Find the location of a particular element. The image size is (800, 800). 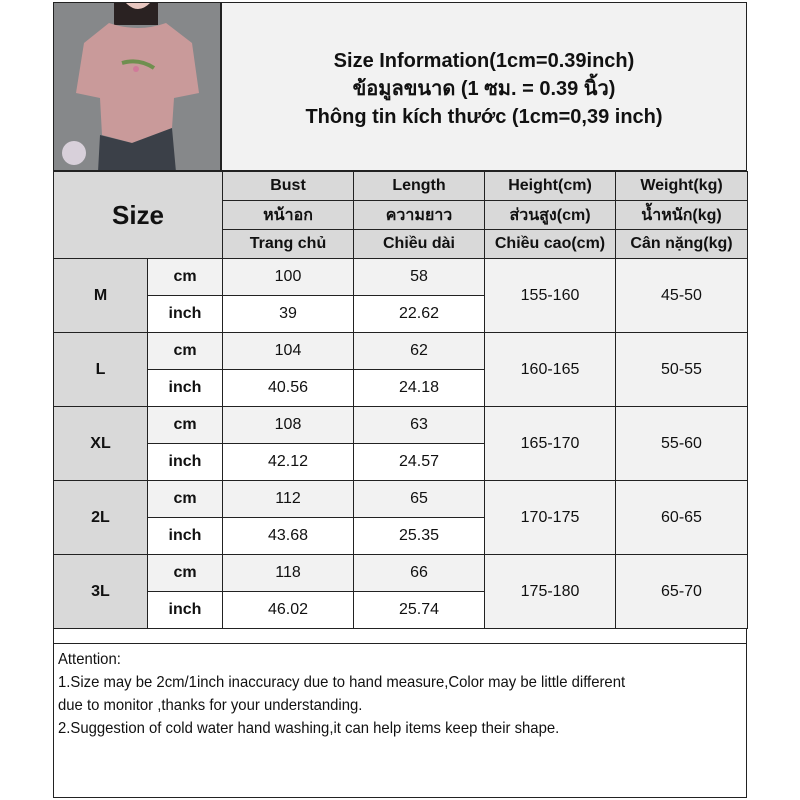

title-thai: ข้อมูลขนาด (1 ซม. = 0.39 นิ้ว) is located at coordinates (484, 89).